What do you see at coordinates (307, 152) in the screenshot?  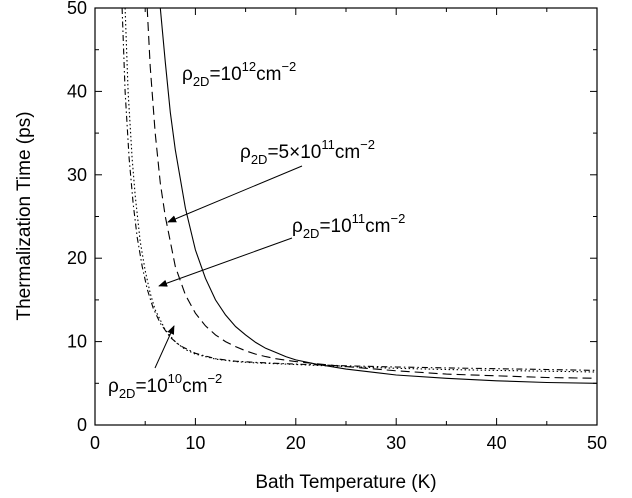 I see `annotation-rho-5e11: ρ2D=5×1011cm−2` at bounding box center [307, 152].